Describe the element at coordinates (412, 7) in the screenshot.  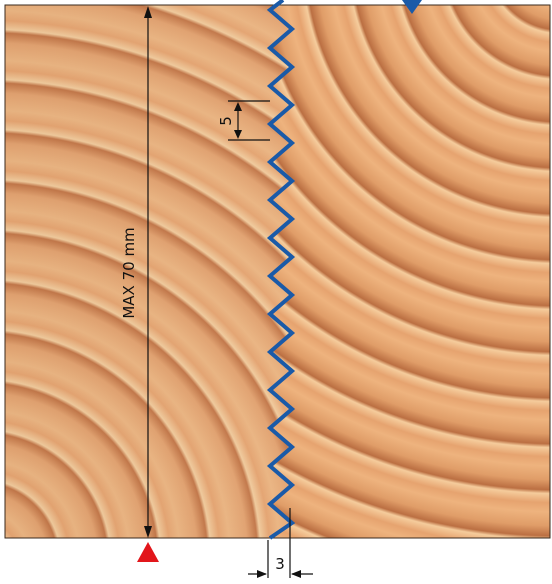
I see `top-marker-triangle` at that location.